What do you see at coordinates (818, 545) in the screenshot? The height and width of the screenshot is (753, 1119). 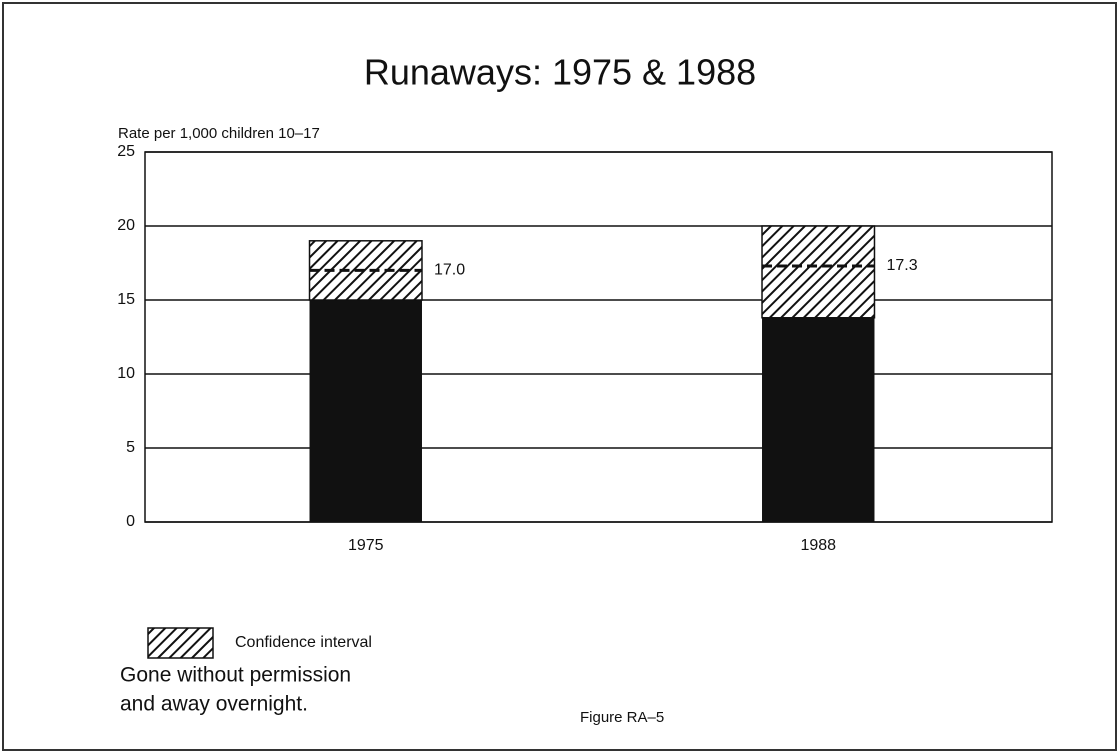 I see `x-tick-label: 1988` at bounding box center [818, 545].